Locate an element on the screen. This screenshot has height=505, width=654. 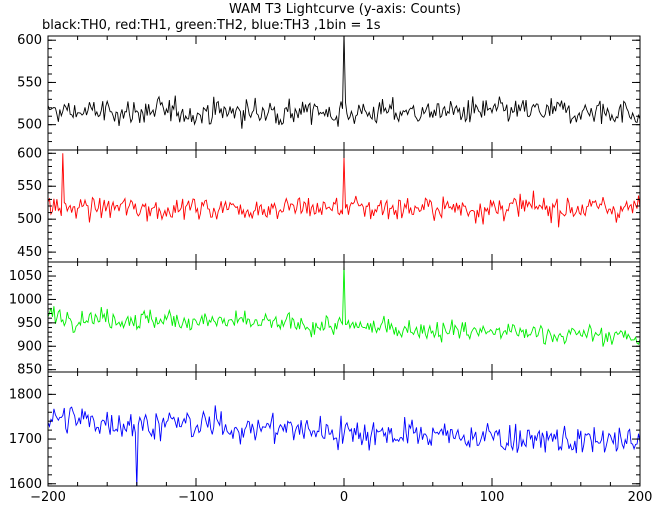
x-tick-label: 0 is located at coordinates (344, 497).